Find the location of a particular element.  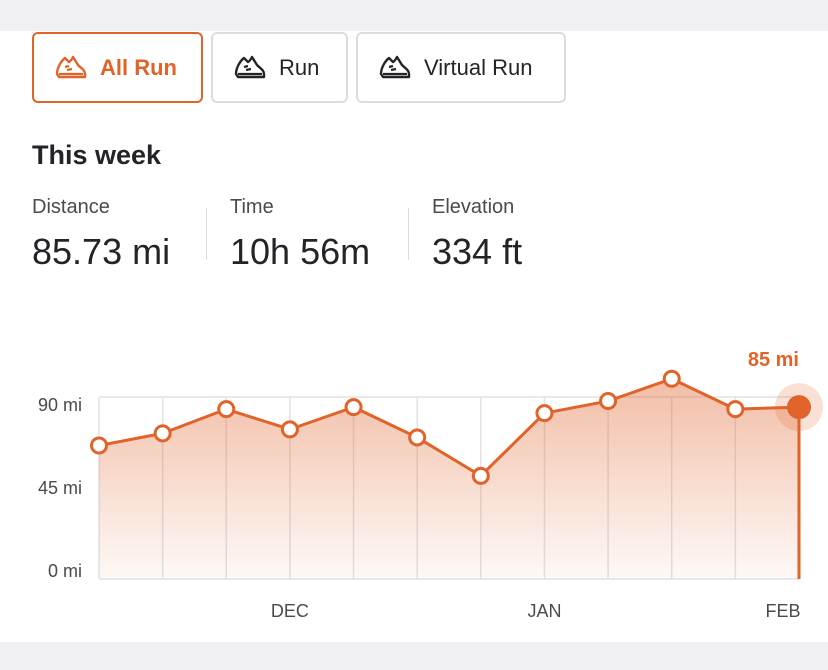

y-tick-label: 90 mi is located at coordinates (60, 405).